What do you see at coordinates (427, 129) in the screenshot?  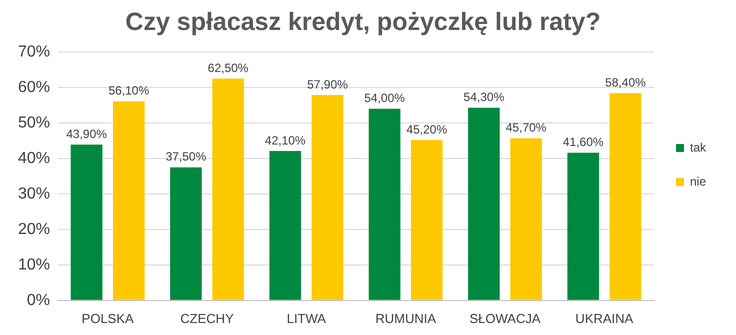 I see `data-label: 45,20%` at bounding box center [427, 129].